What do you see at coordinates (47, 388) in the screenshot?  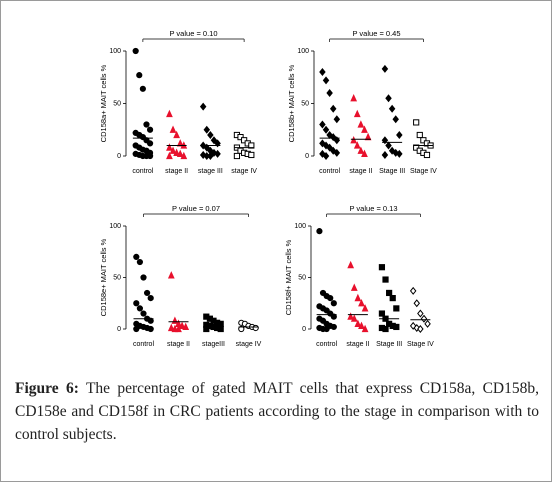 I see `caption-label: Figure 6:` at bounding box center [47, 388].